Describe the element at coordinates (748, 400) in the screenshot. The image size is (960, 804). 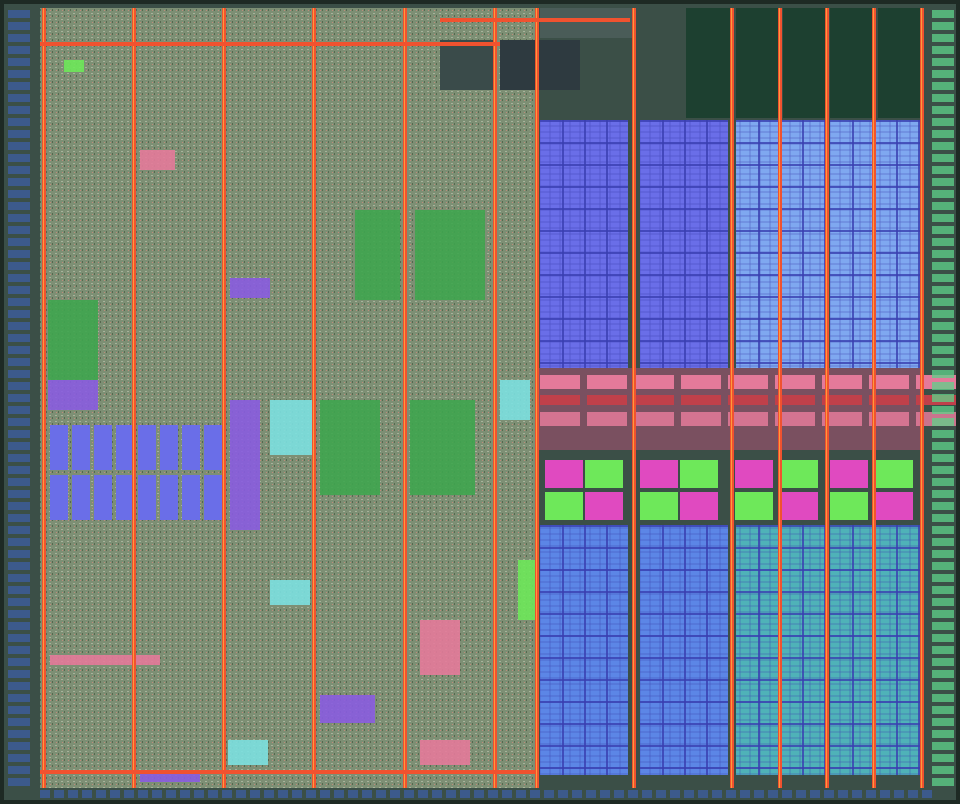
I see `cache-band-blocks` at that location.